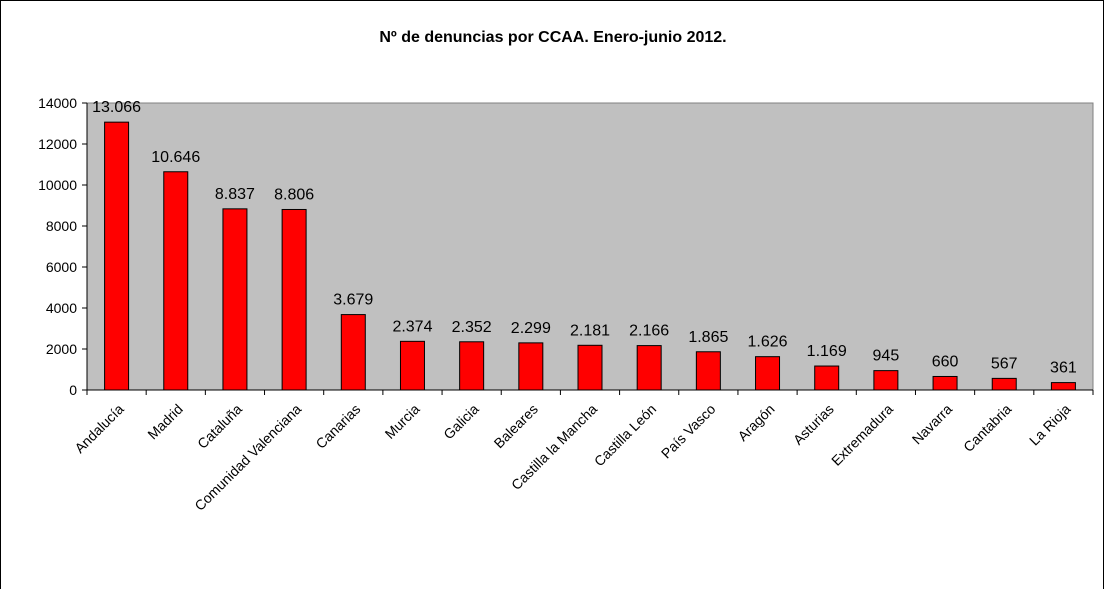 This screenshot has height=590, width=1108. I want to click on data-label: 13.066, so click(116, 107).